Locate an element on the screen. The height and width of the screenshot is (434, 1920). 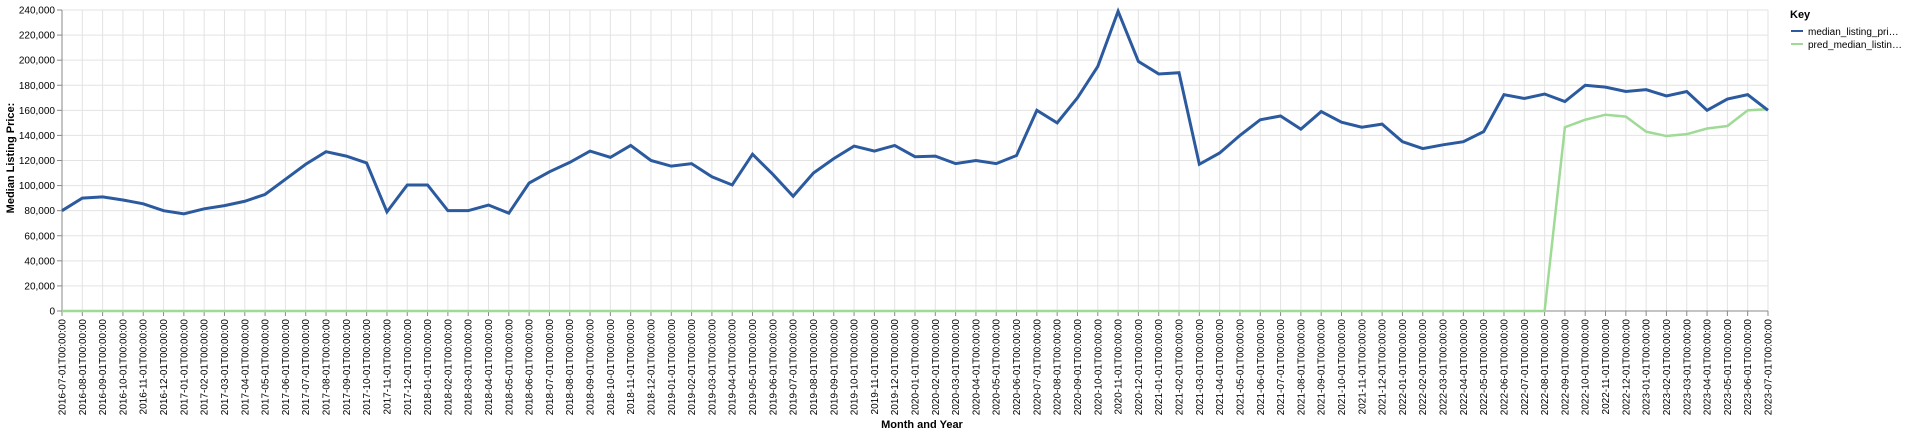
x-tick-label: 2020-01-01T00:00:00 is located at coordinates (916, 367).